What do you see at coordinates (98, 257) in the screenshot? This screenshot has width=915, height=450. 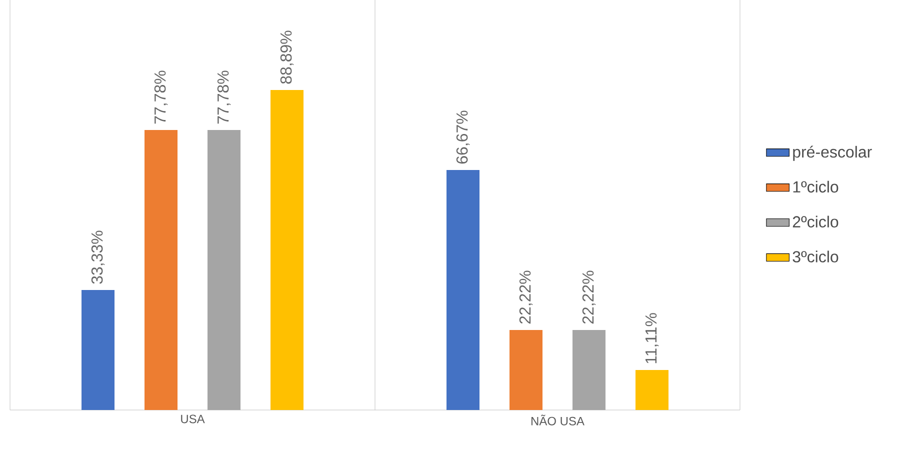 I see `data-label: 33,33%` at bounding box center [98, 257].